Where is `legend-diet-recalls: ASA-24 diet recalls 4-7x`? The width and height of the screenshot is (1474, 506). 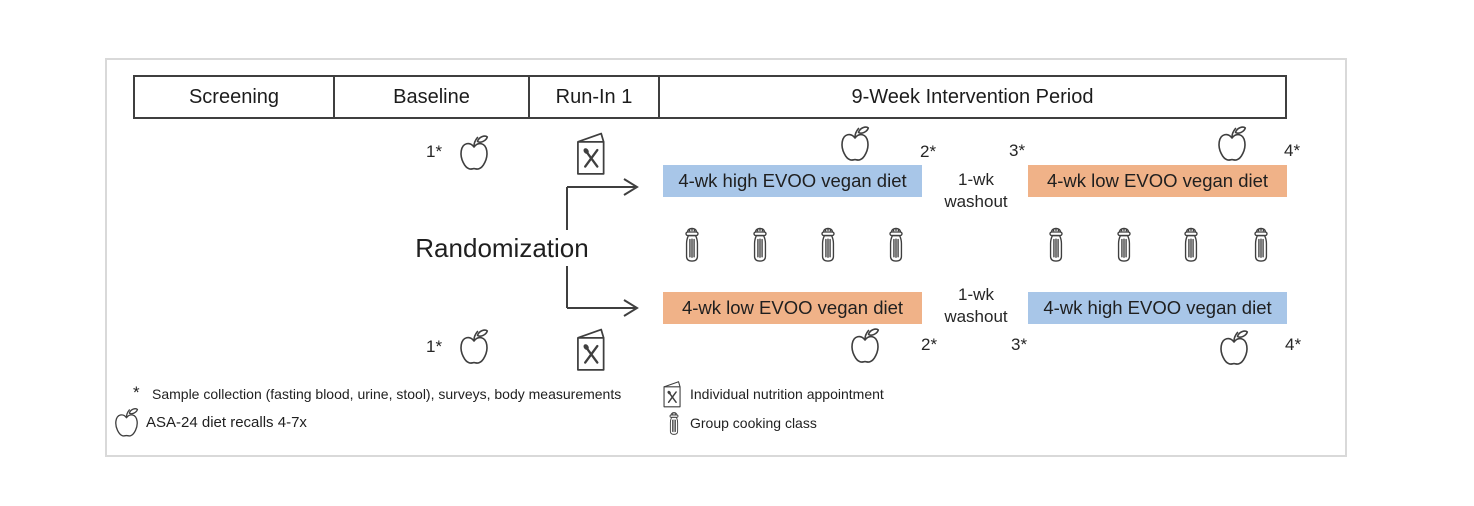 legend-diet-recalls: ASA-24 diet recalls 4-7x is located at coordinates (226, 422).